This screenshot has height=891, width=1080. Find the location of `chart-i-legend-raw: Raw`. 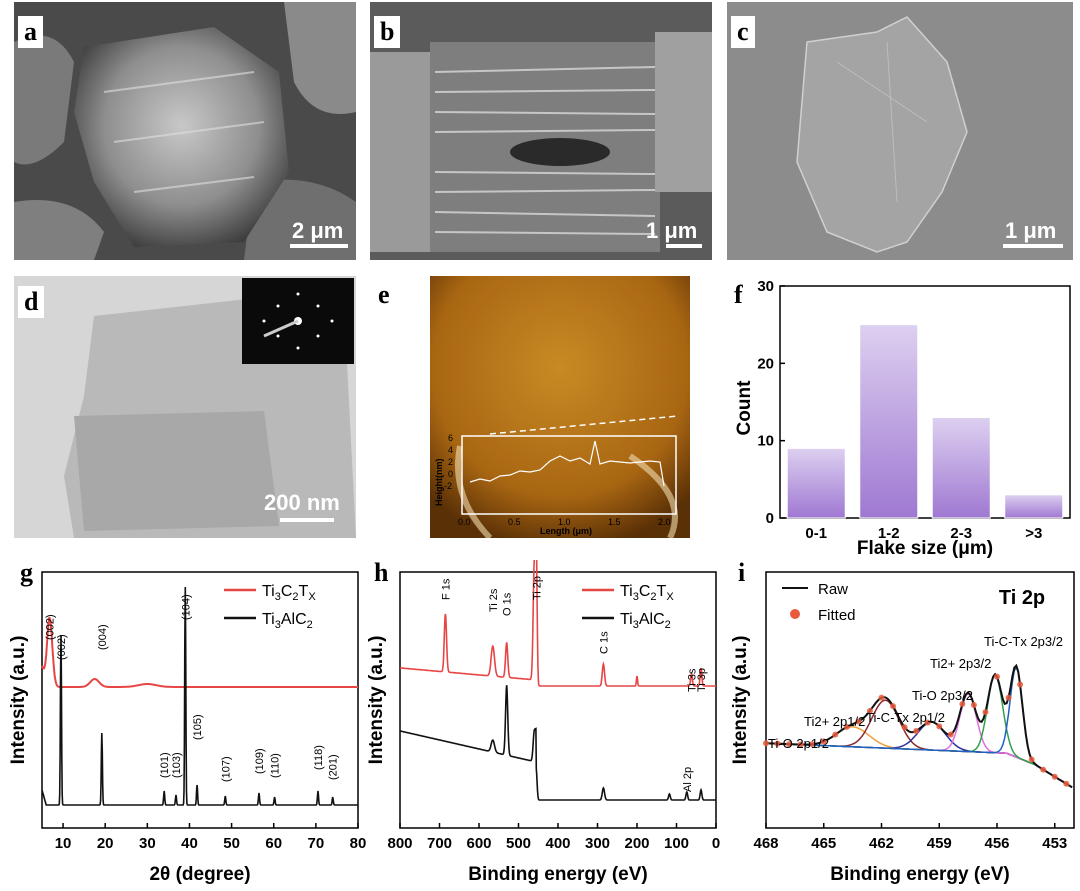

chart-i-legend-raw: Raw is located at coordinates (833, 589).